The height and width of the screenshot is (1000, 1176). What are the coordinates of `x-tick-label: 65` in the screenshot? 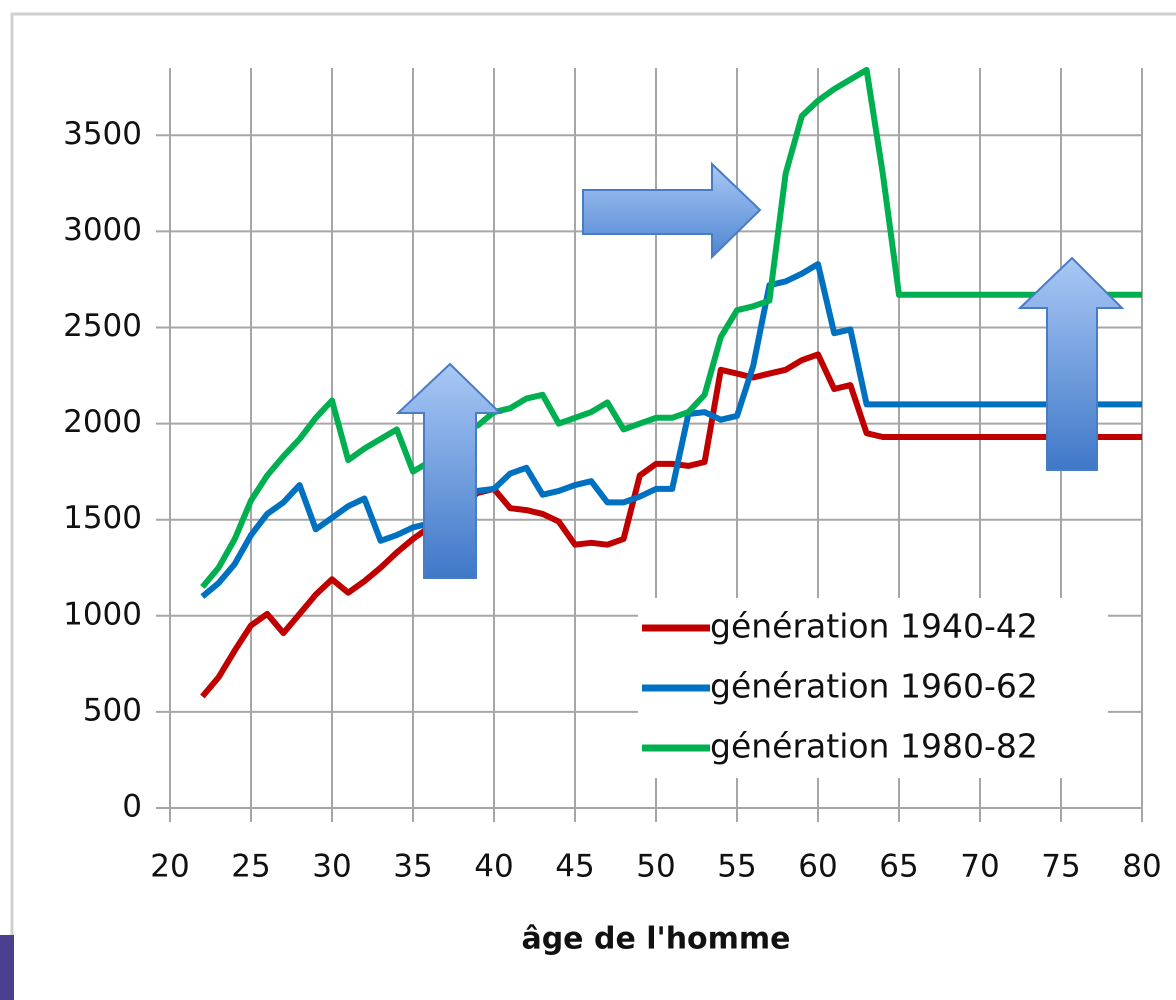 It's located at (898, 867).